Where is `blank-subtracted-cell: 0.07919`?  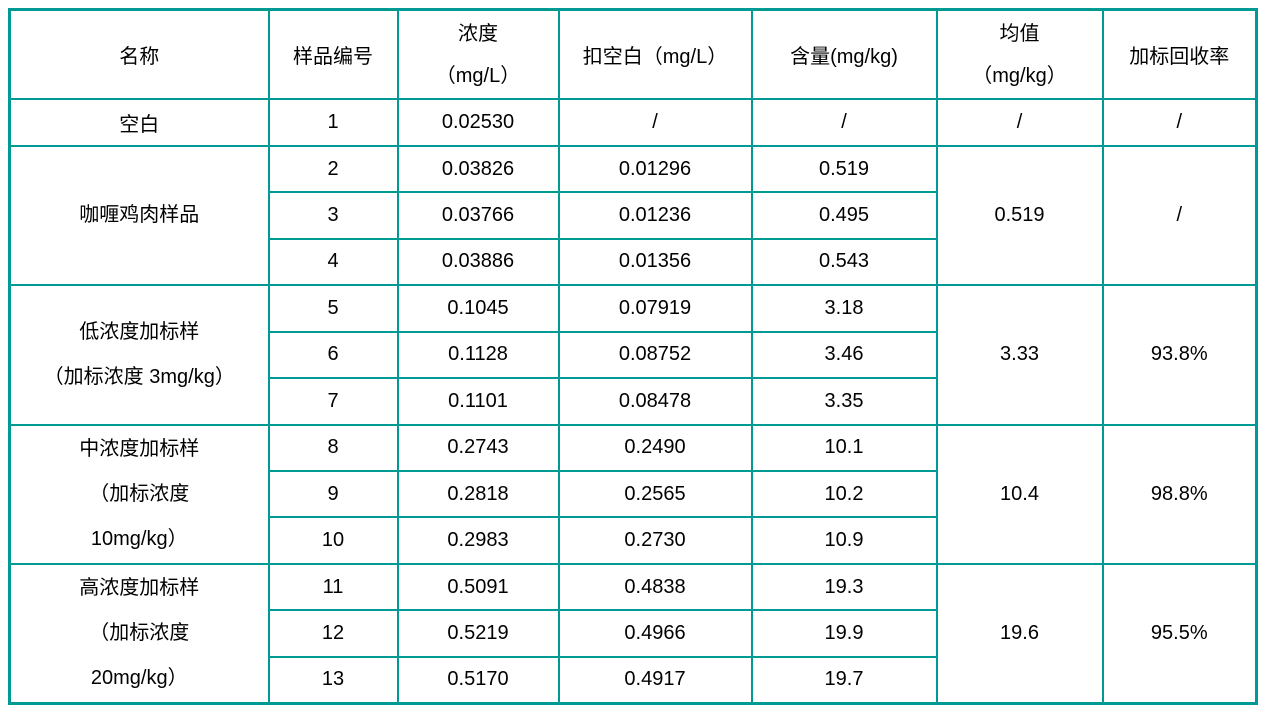
blank-subtracted-cell: 0.07919 is located at coordinates (655, 308).